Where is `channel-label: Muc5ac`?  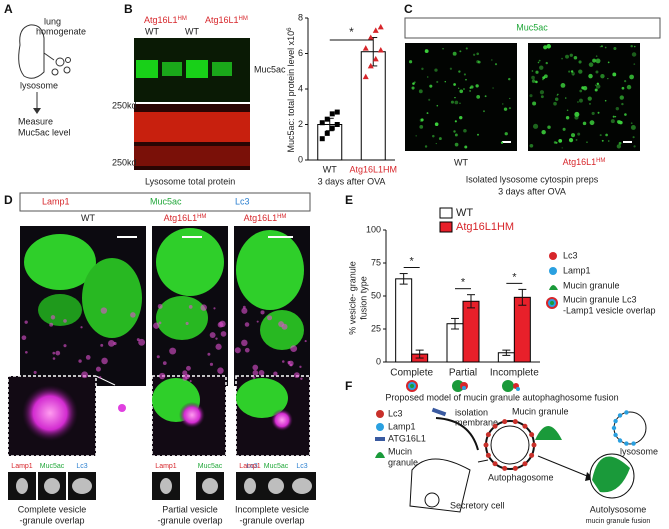 channel-label: Muc5ac is located at coordinates (52, 466).